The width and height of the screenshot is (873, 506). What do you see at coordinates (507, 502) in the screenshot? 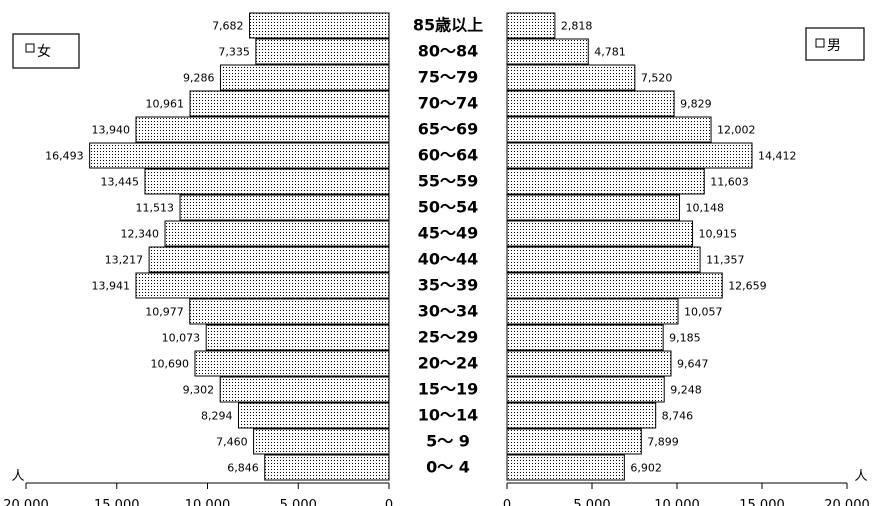
I see `male-axis-tick-label: 0` at bounding box center [507, 502].